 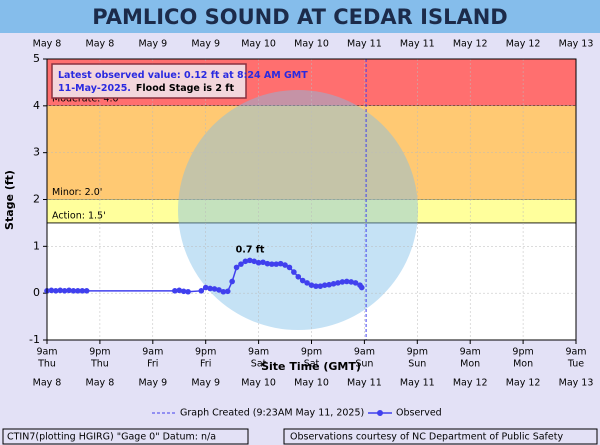 What do you see at coordinates (470, 383) in the screenshot?
I see `x-tick-date: May 12` at bounding box center [470, 383].